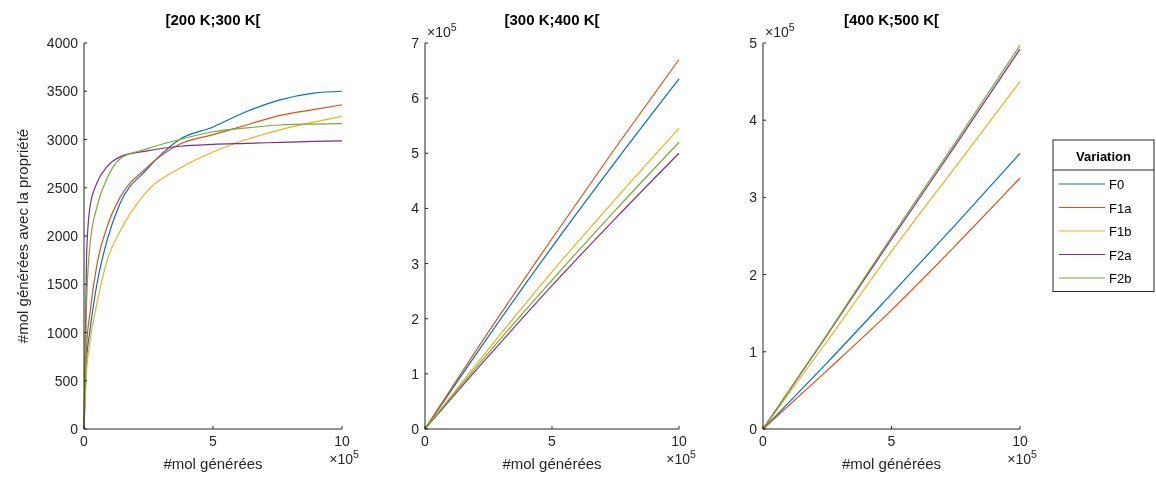 This screenshot has width=1156, height=486. What do you see at coordinates (62, 332) in the screenshot?
I see `y-tick-label: 1000` at bounding box center [62, 332].